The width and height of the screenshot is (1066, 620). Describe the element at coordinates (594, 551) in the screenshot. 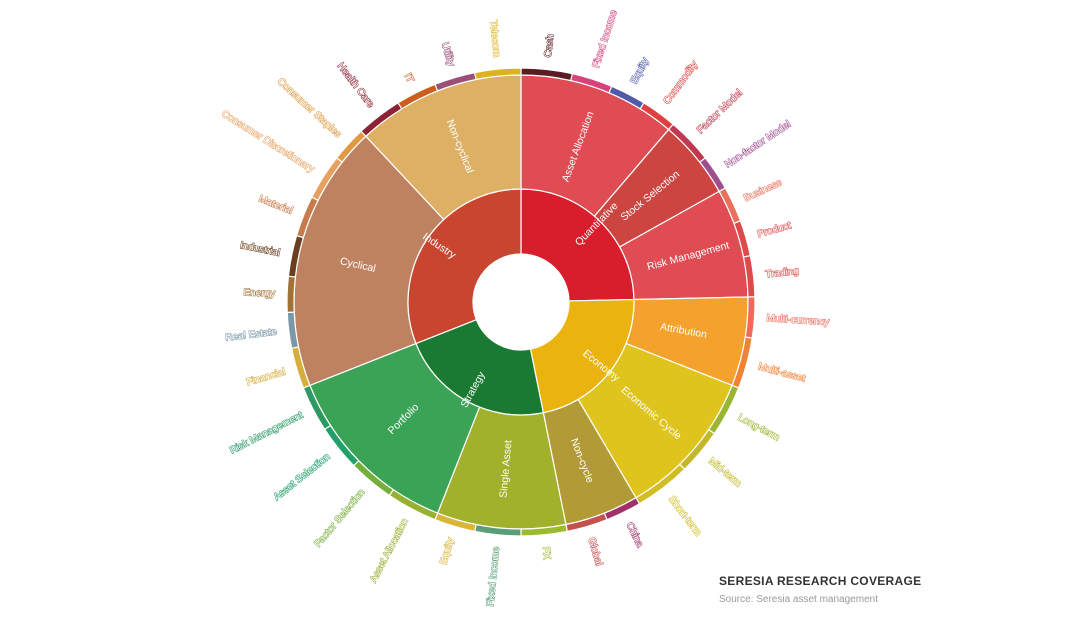

I see `label-non-cycle-global: Global` at that location.